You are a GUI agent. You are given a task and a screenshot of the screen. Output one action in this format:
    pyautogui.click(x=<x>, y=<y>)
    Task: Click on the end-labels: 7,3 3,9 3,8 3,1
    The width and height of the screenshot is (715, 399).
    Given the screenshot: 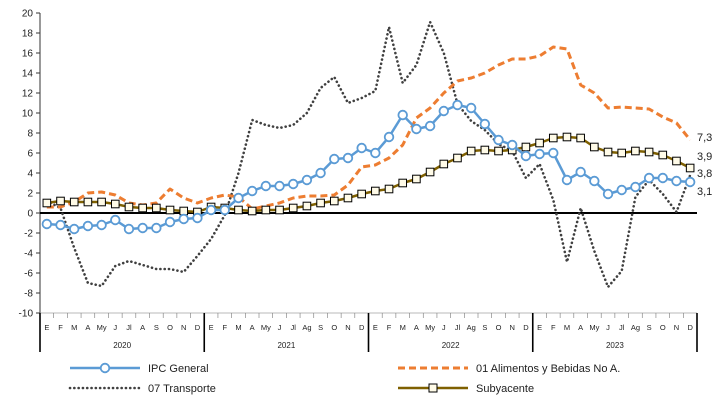 What is the action you would take?
    pyautogui.click(x=704, y=165)
    